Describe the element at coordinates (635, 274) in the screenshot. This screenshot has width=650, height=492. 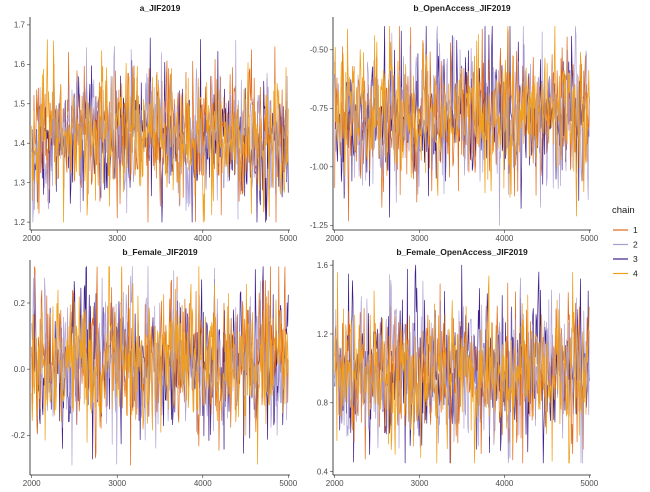
I see `legend-label: 4` at that location.